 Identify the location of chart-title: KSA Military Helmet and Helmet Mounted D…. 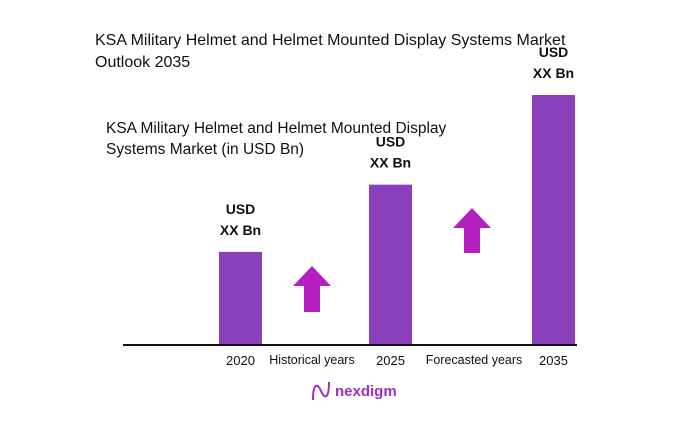
(330, 51).